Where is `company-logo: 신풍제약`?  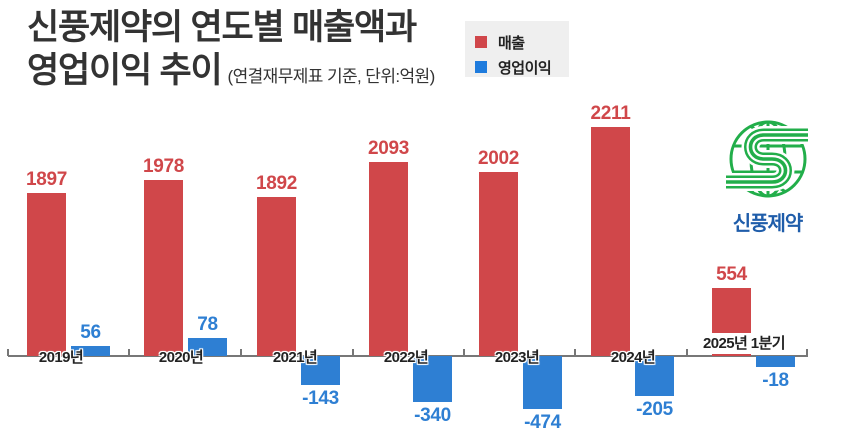 company-logo: 신풍제약 is located at coordinates (767, 175).